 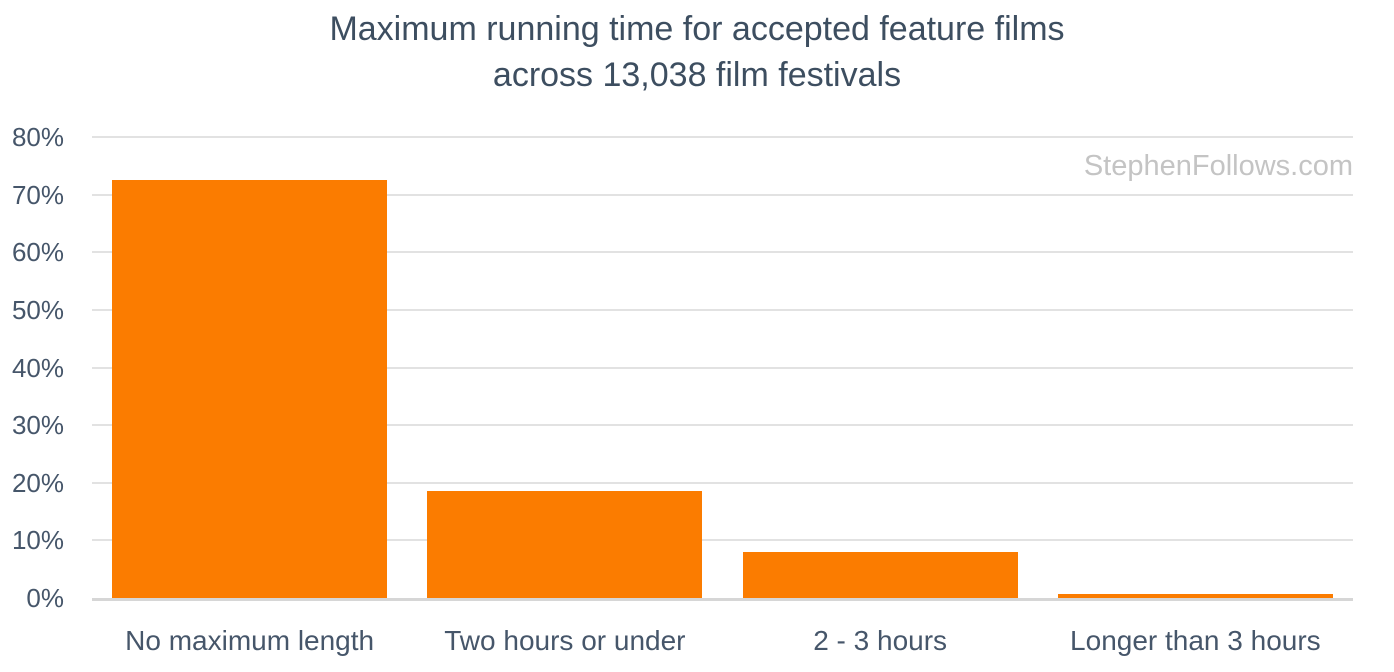 I want to click on y-axis-tick-label: 70%, so click(x=37, y=194).